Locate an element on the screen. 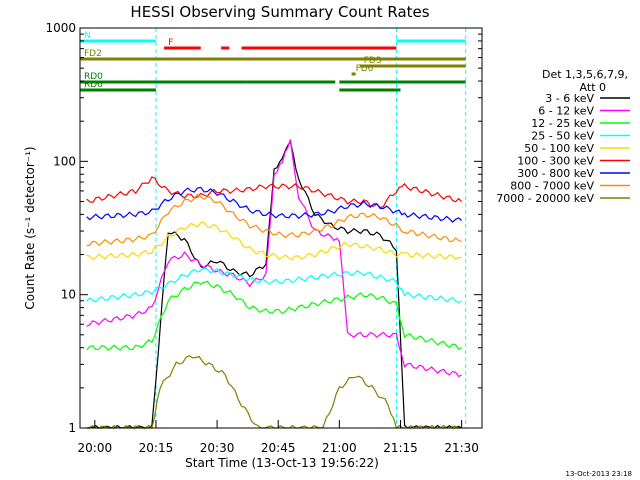  x-tick-label: 20:15 is located at coordinates (156, 448).